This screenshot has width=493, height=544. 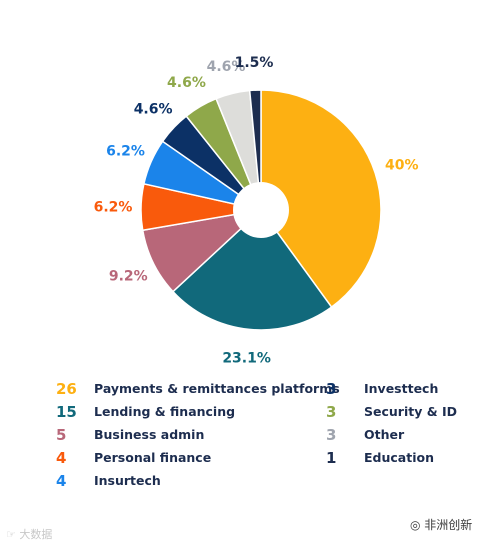 I want to click on slice-label-security-id: 4.6%, so click(x=186, y=83).